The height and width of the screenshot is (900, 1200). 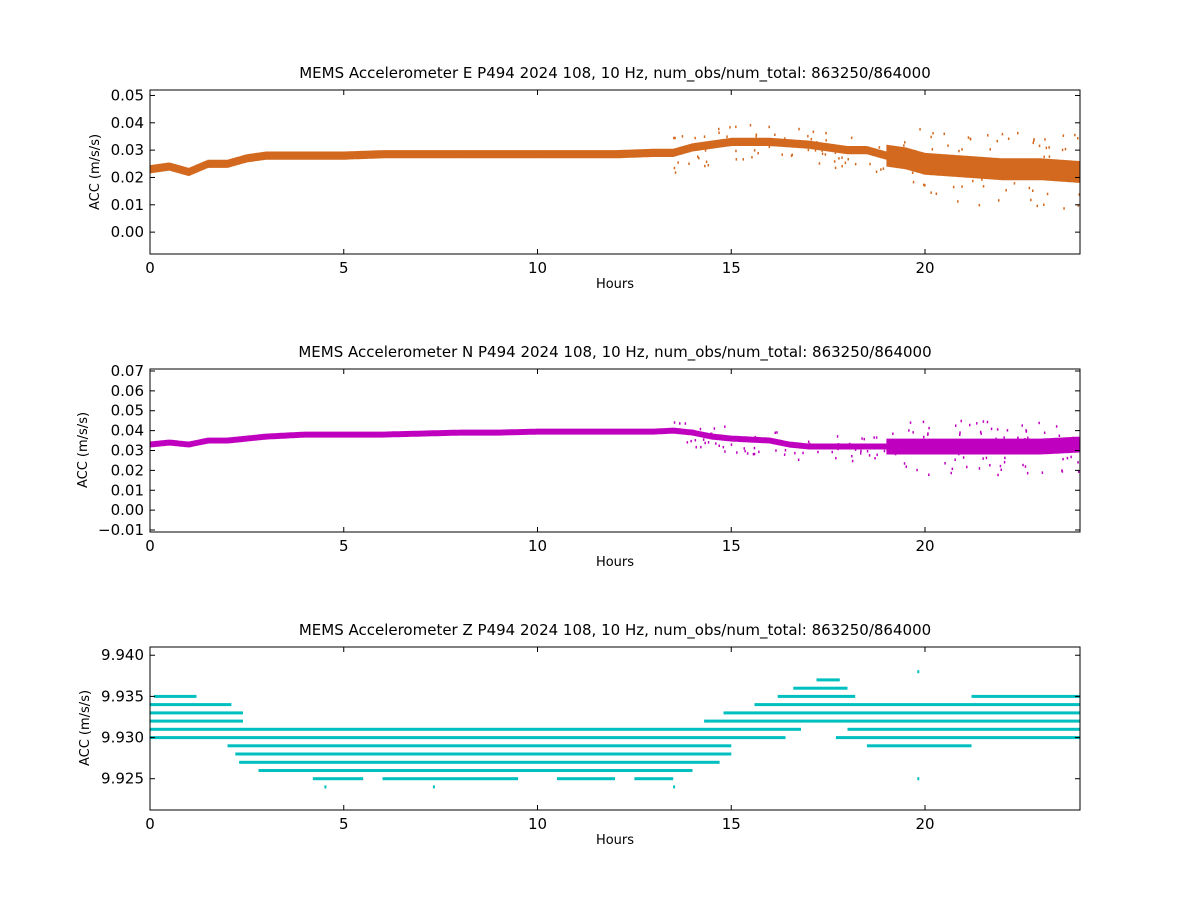 I want to click on x-tick-label: 15, so click(x=731, y=268).